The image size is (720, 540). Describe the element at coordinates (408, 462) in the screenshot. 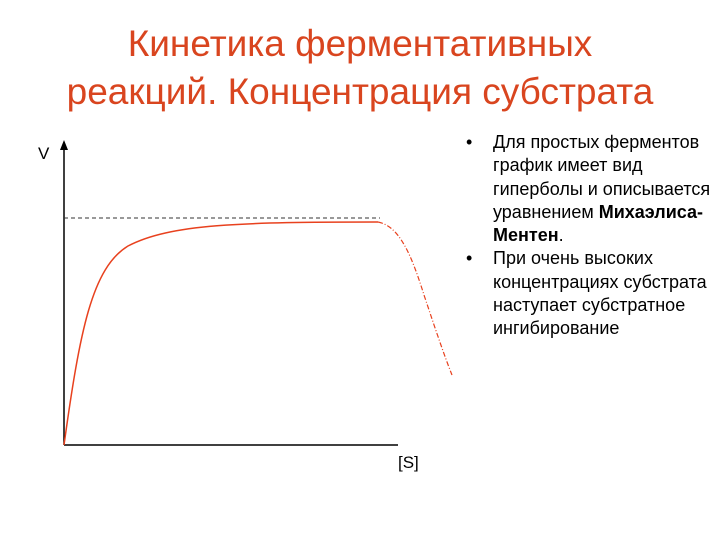

I see `x-axis-label: [S]` at that location.